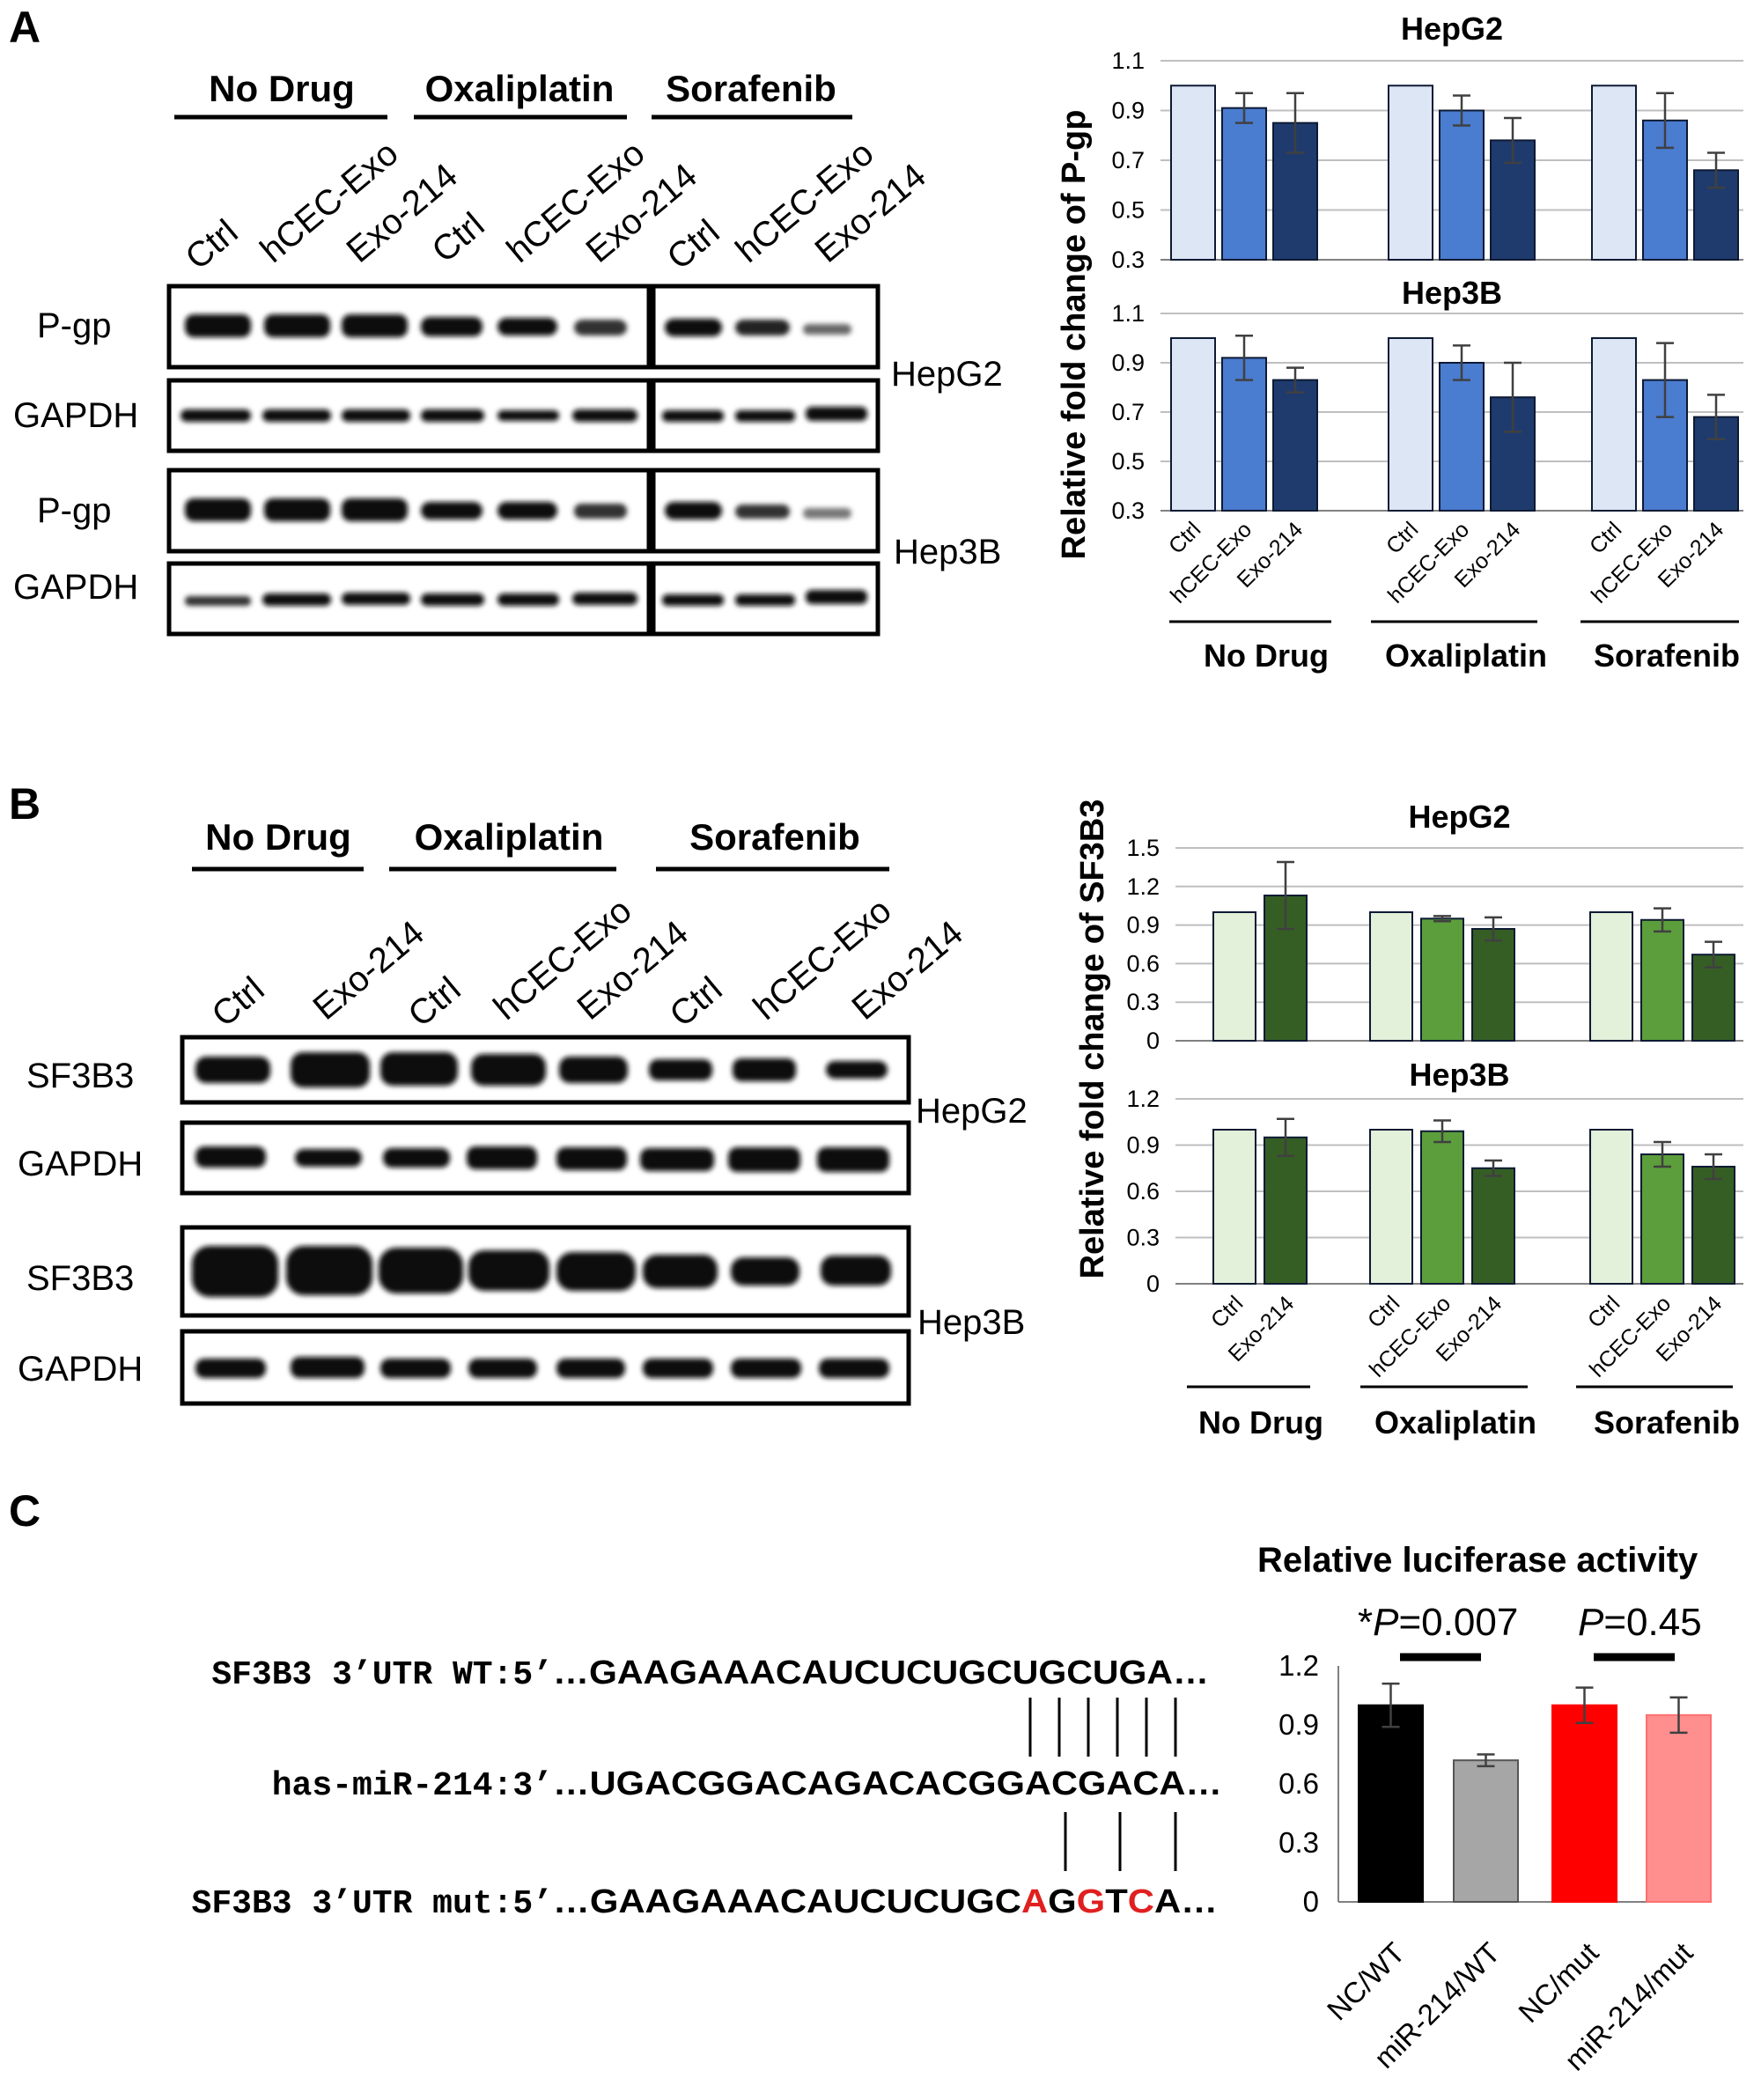  What do you see at coordinates (1143, 1099) in the screenshot?
I see `y-tick-label: 1.2` at bounding box center [1143, 1099].